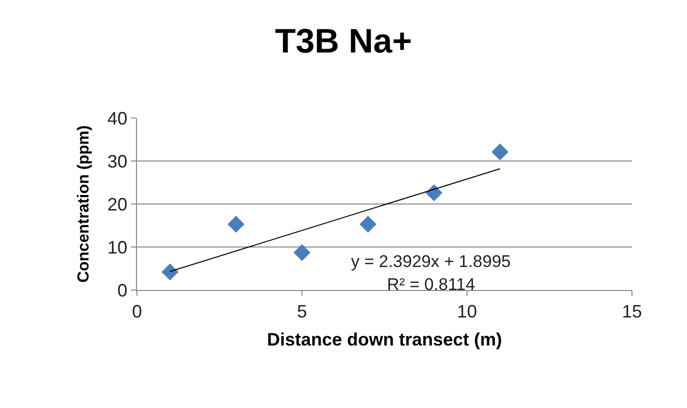 This screenshot has width=687, height=408. Describe the element at coordinates (83, 204) in the screenshot. I see `y-axis-title: Concentration (ppm)` at that location.